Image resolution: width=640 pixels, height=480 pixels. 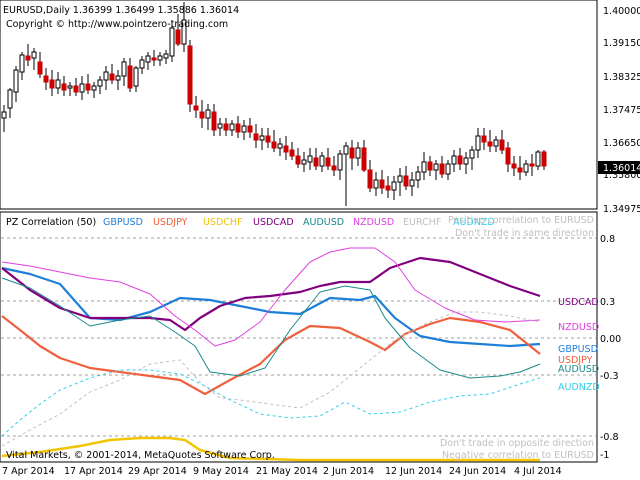 I want to click on level-label: -1, so click(x=604, y=455).